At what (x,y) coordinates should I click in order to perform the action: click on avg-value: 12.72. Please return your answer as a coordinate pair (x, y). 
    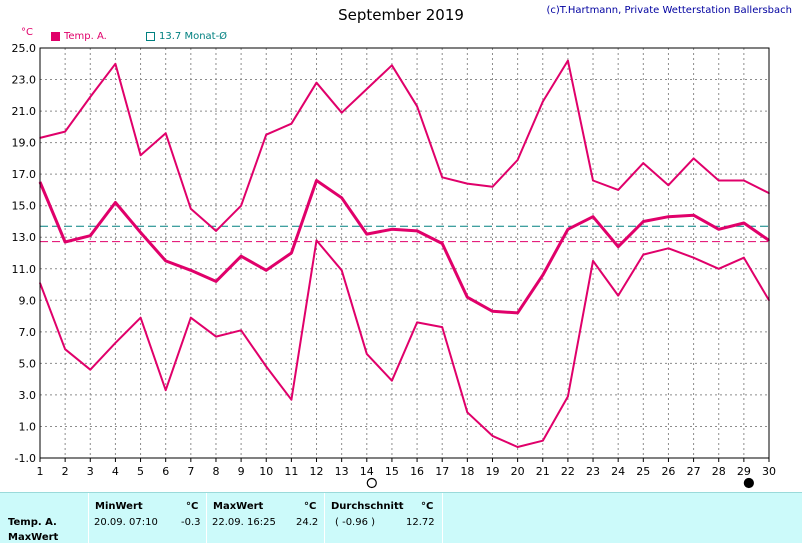
    Looking at the image, I should click on (420, 522).